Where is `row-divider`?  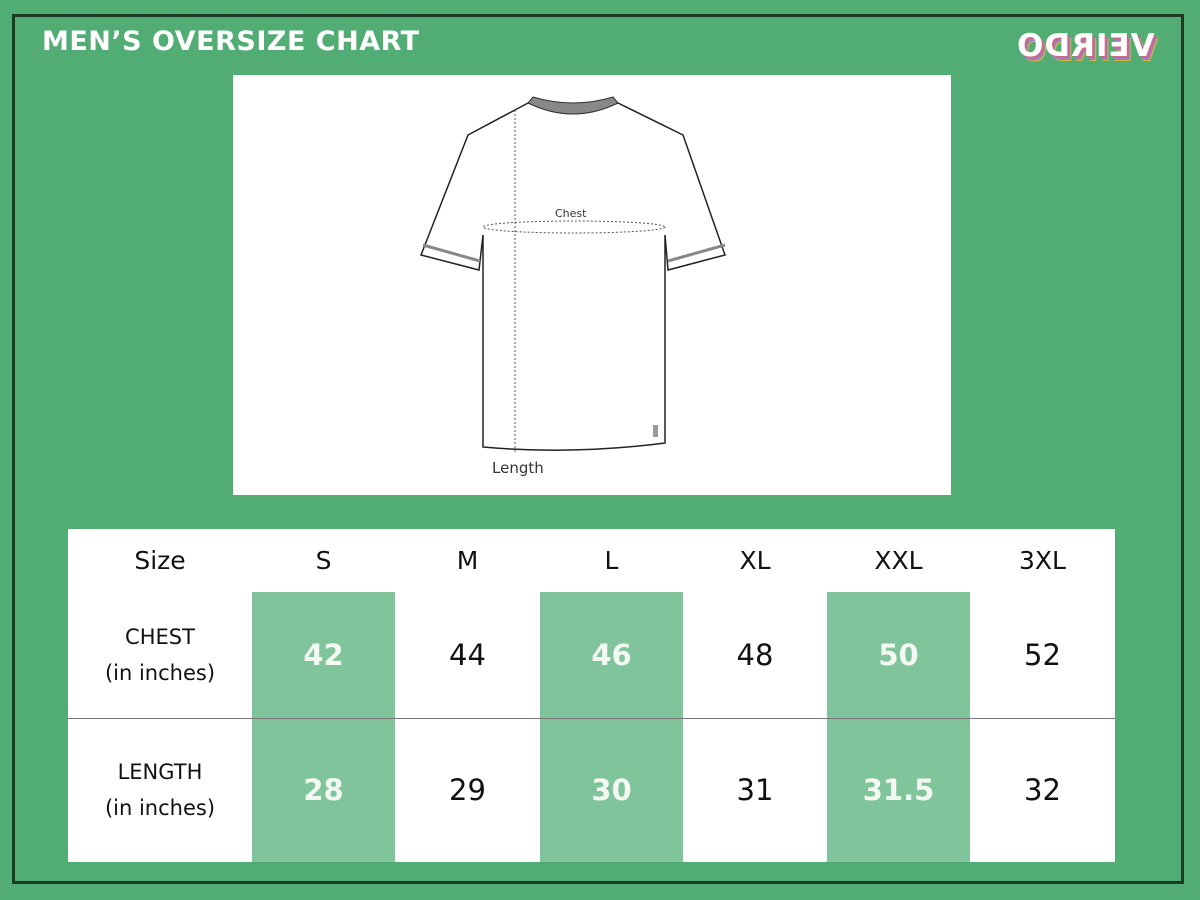 row-divider is located at coordinates (591, 718).